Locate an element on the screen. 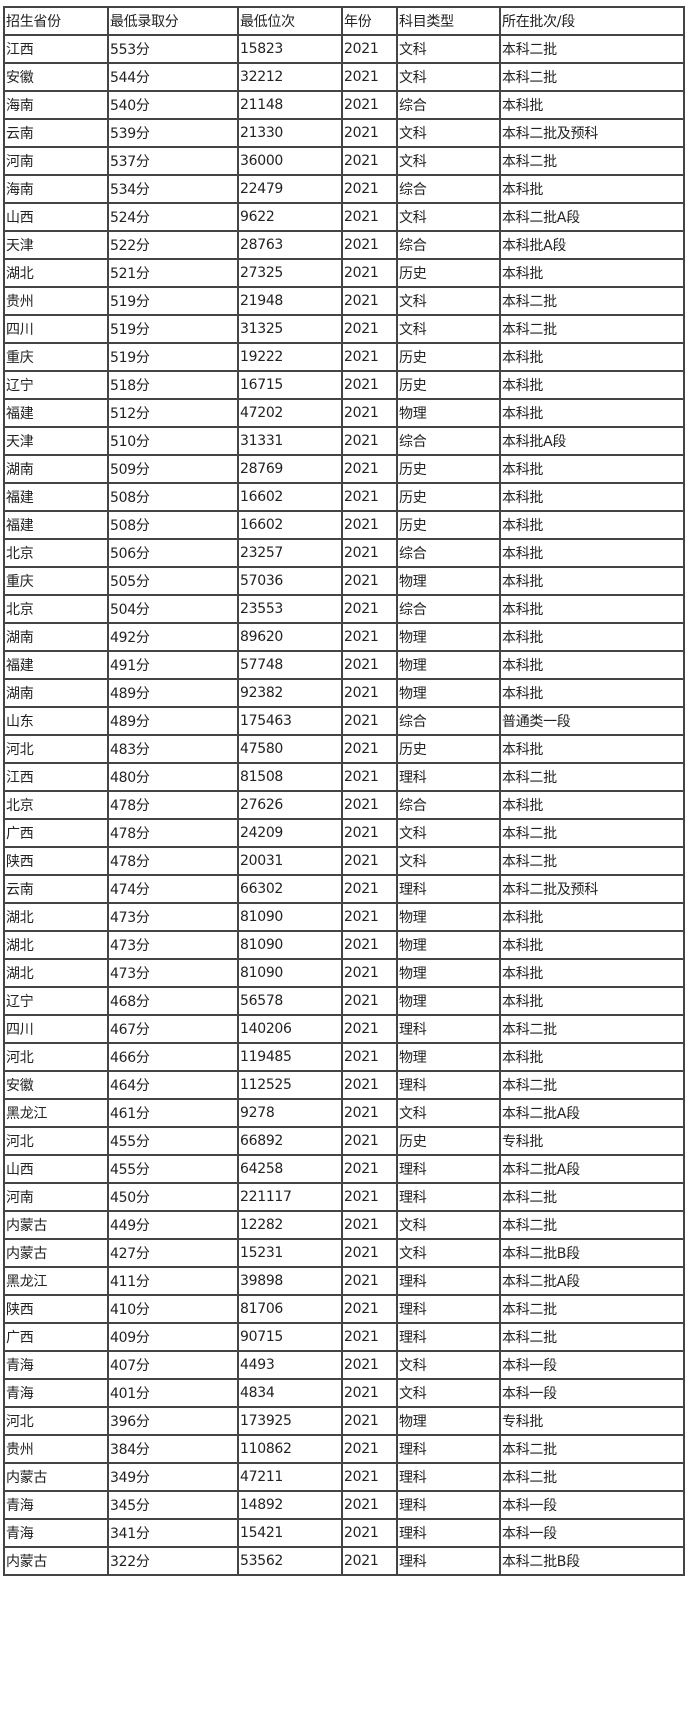  table-row: 辽宁 468分 56578 2021 物理 本科批 is located at coordinates (344, 1001).